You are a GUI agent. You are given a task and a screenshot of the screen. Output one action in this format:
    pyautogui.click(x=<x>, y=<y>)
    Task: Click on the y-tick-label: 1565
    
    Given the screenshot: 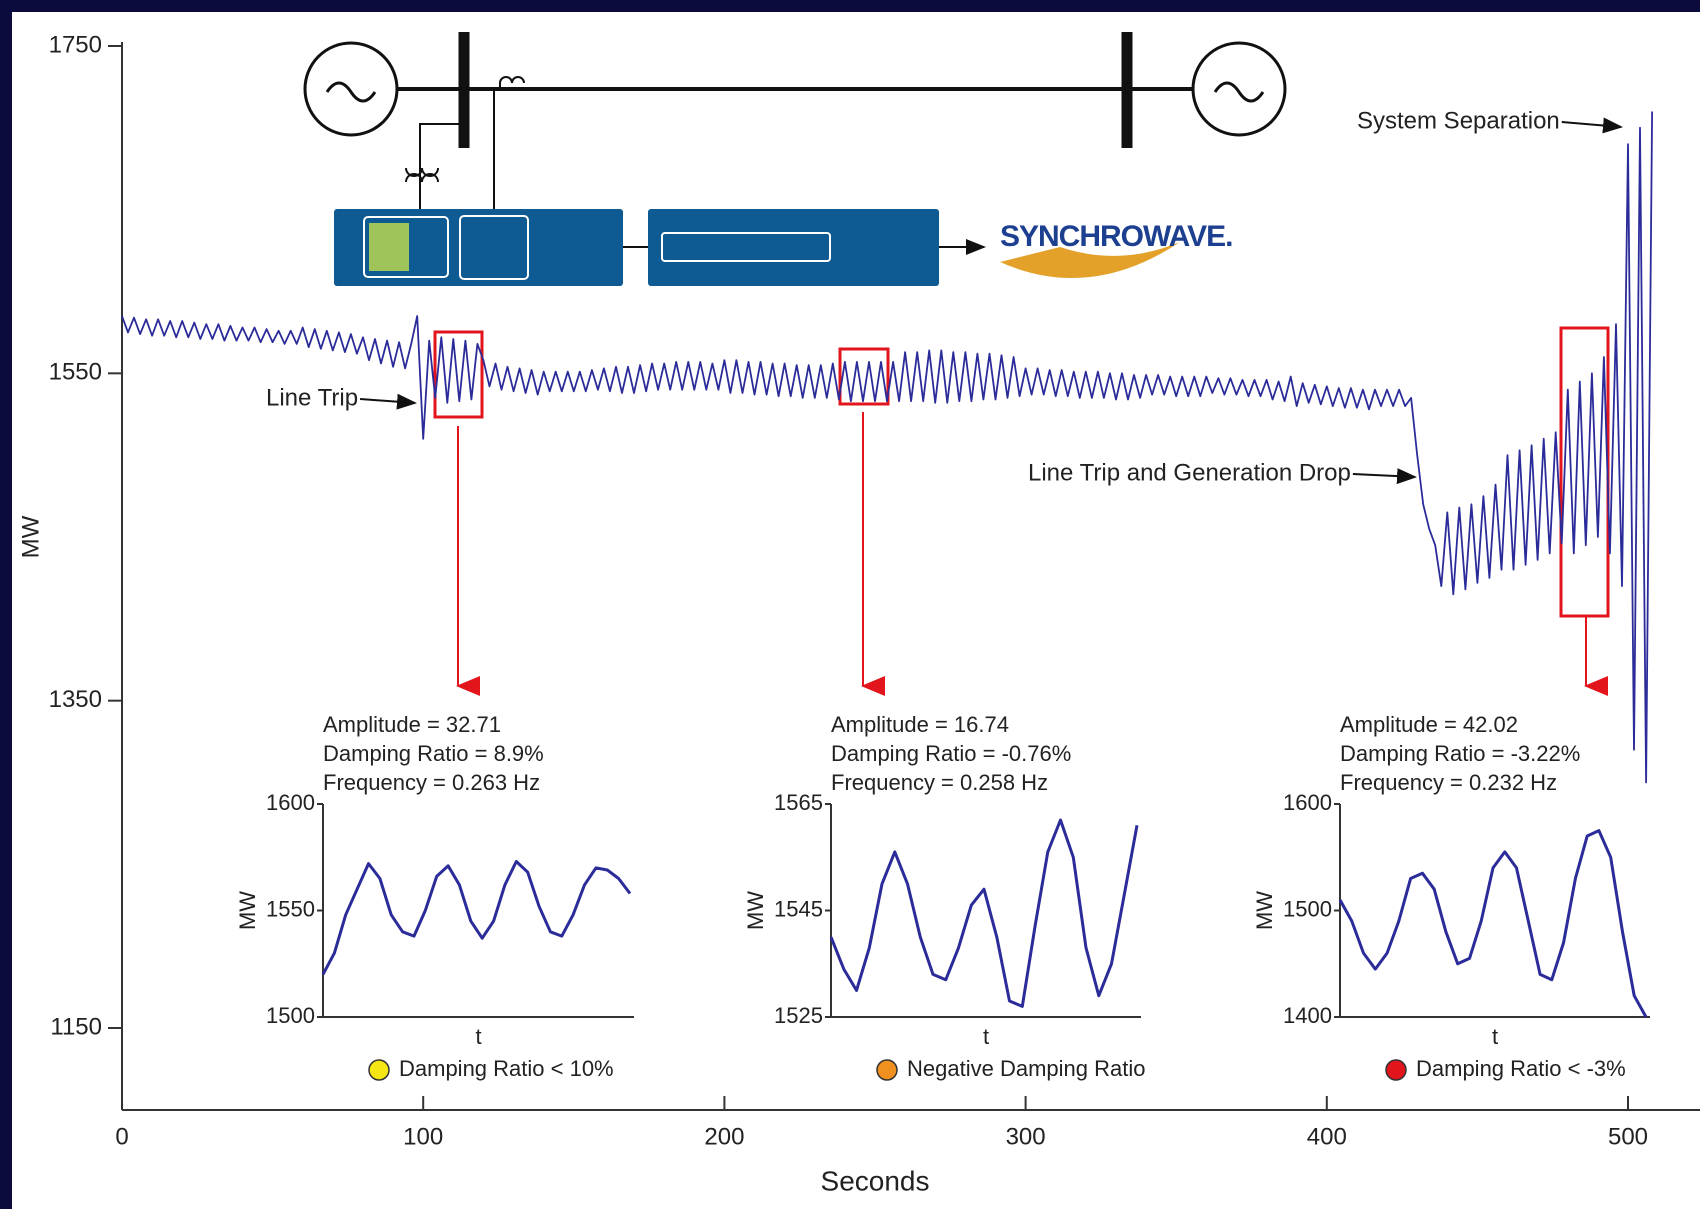 What is the action you would take?
    pyautogui.click(x=798, y=802)
    